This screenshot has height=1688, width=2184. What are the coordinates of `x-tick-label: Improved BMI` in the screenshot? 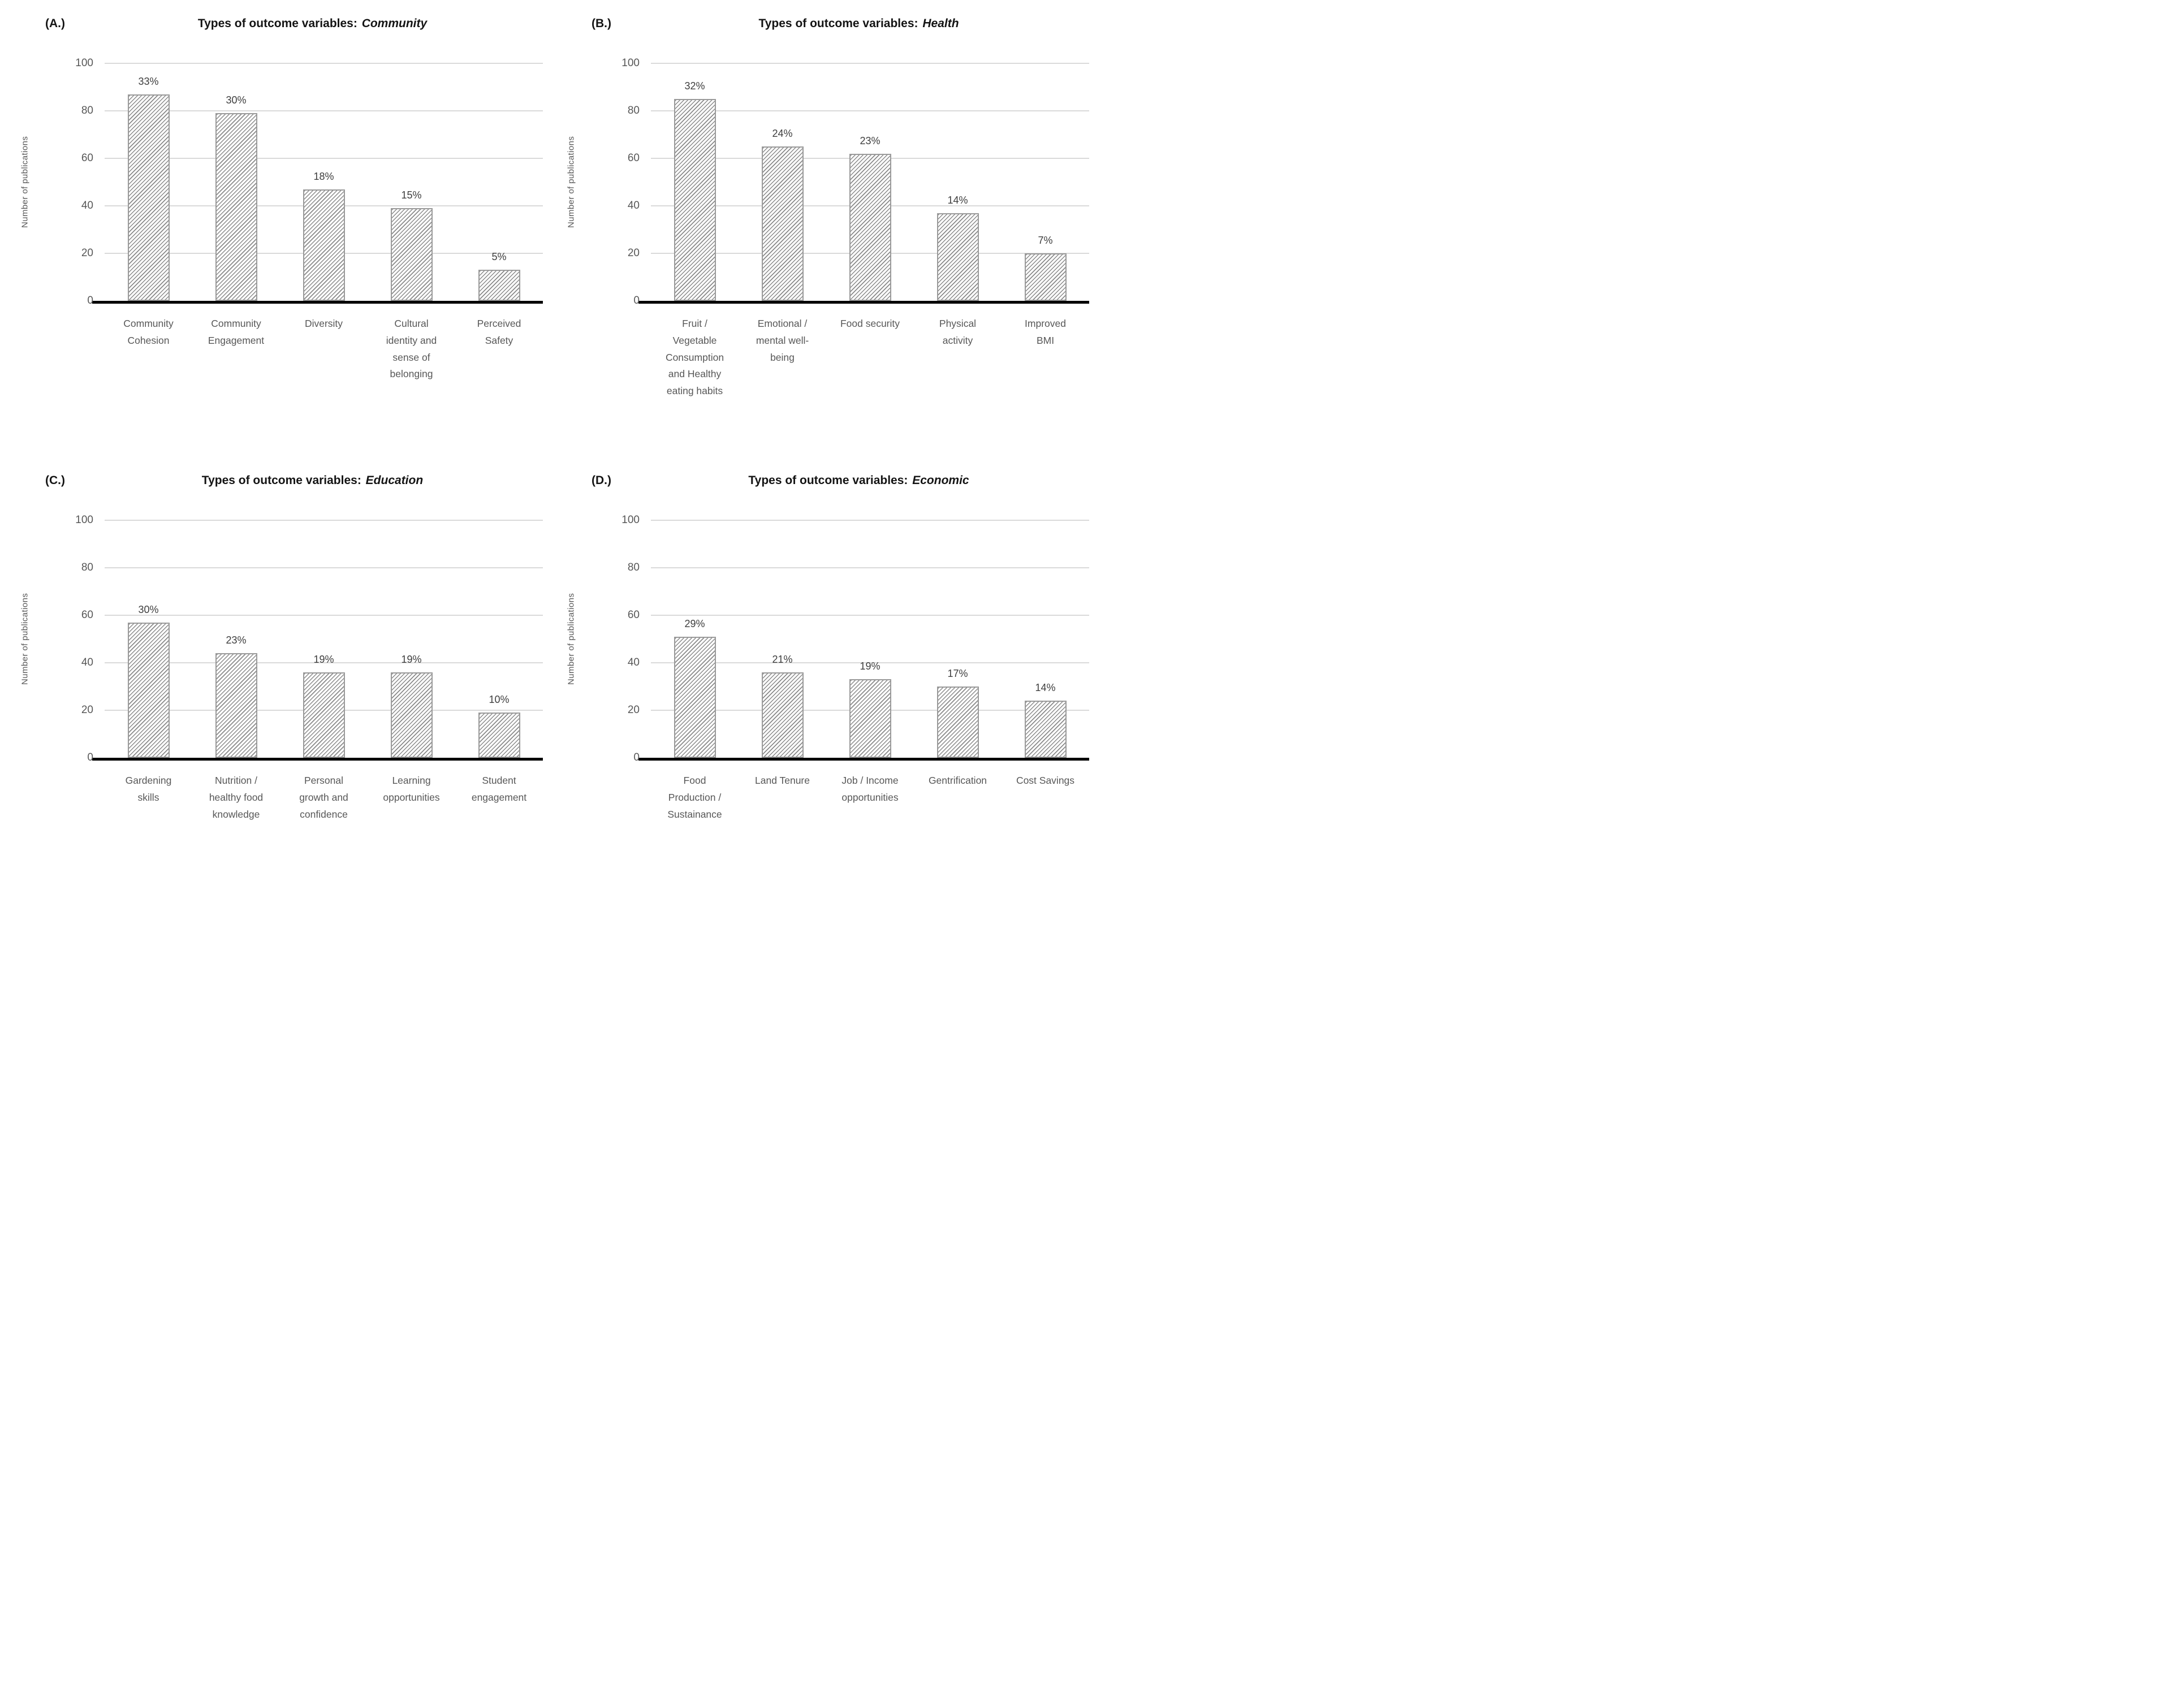 It's located at (1045, 332).